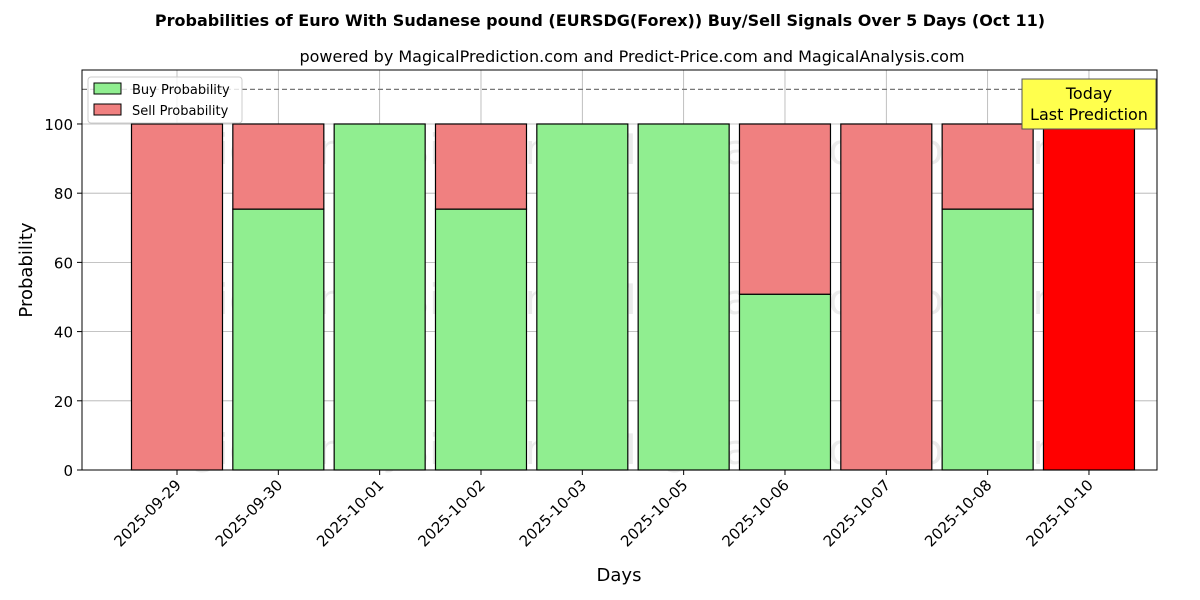  I want to click on annotation-background, so click(1089, 104).